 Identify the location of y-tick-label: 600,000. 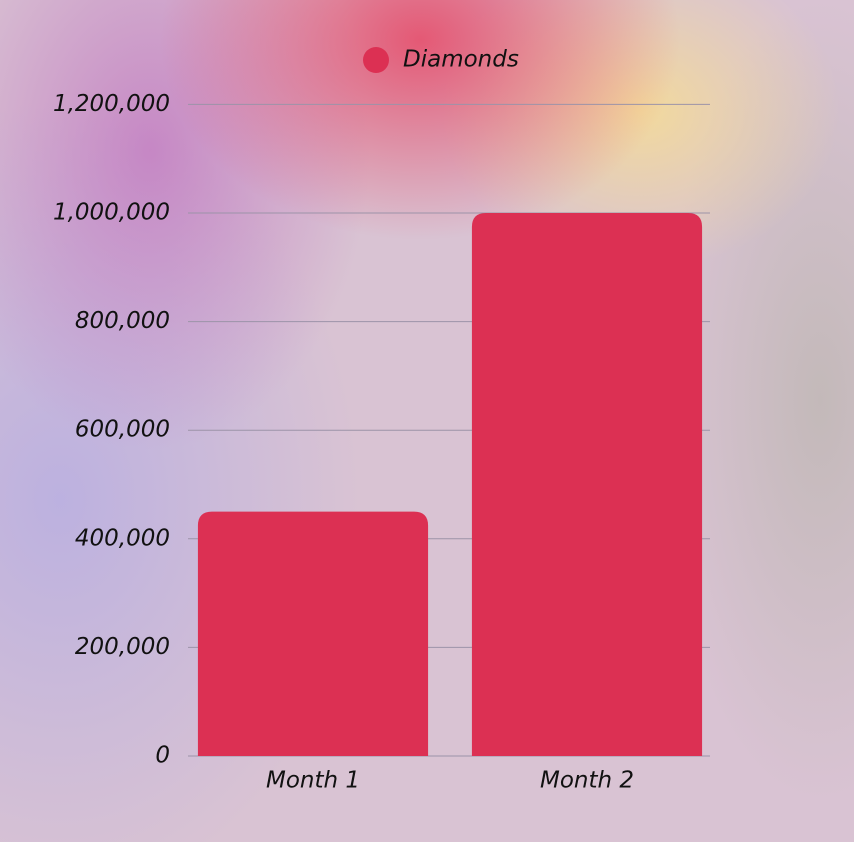
(122, 430).